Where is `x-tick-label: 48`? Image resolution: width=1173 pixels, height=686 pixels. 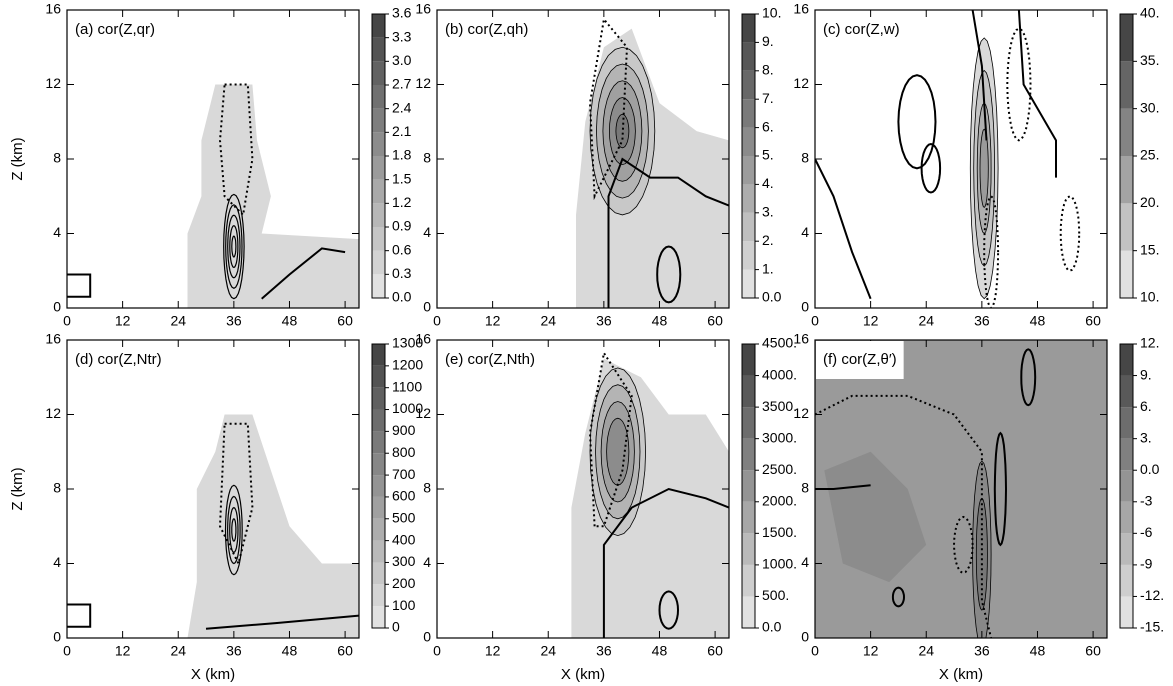 x-tick-label: 48 is located at coordinates (290, 651).